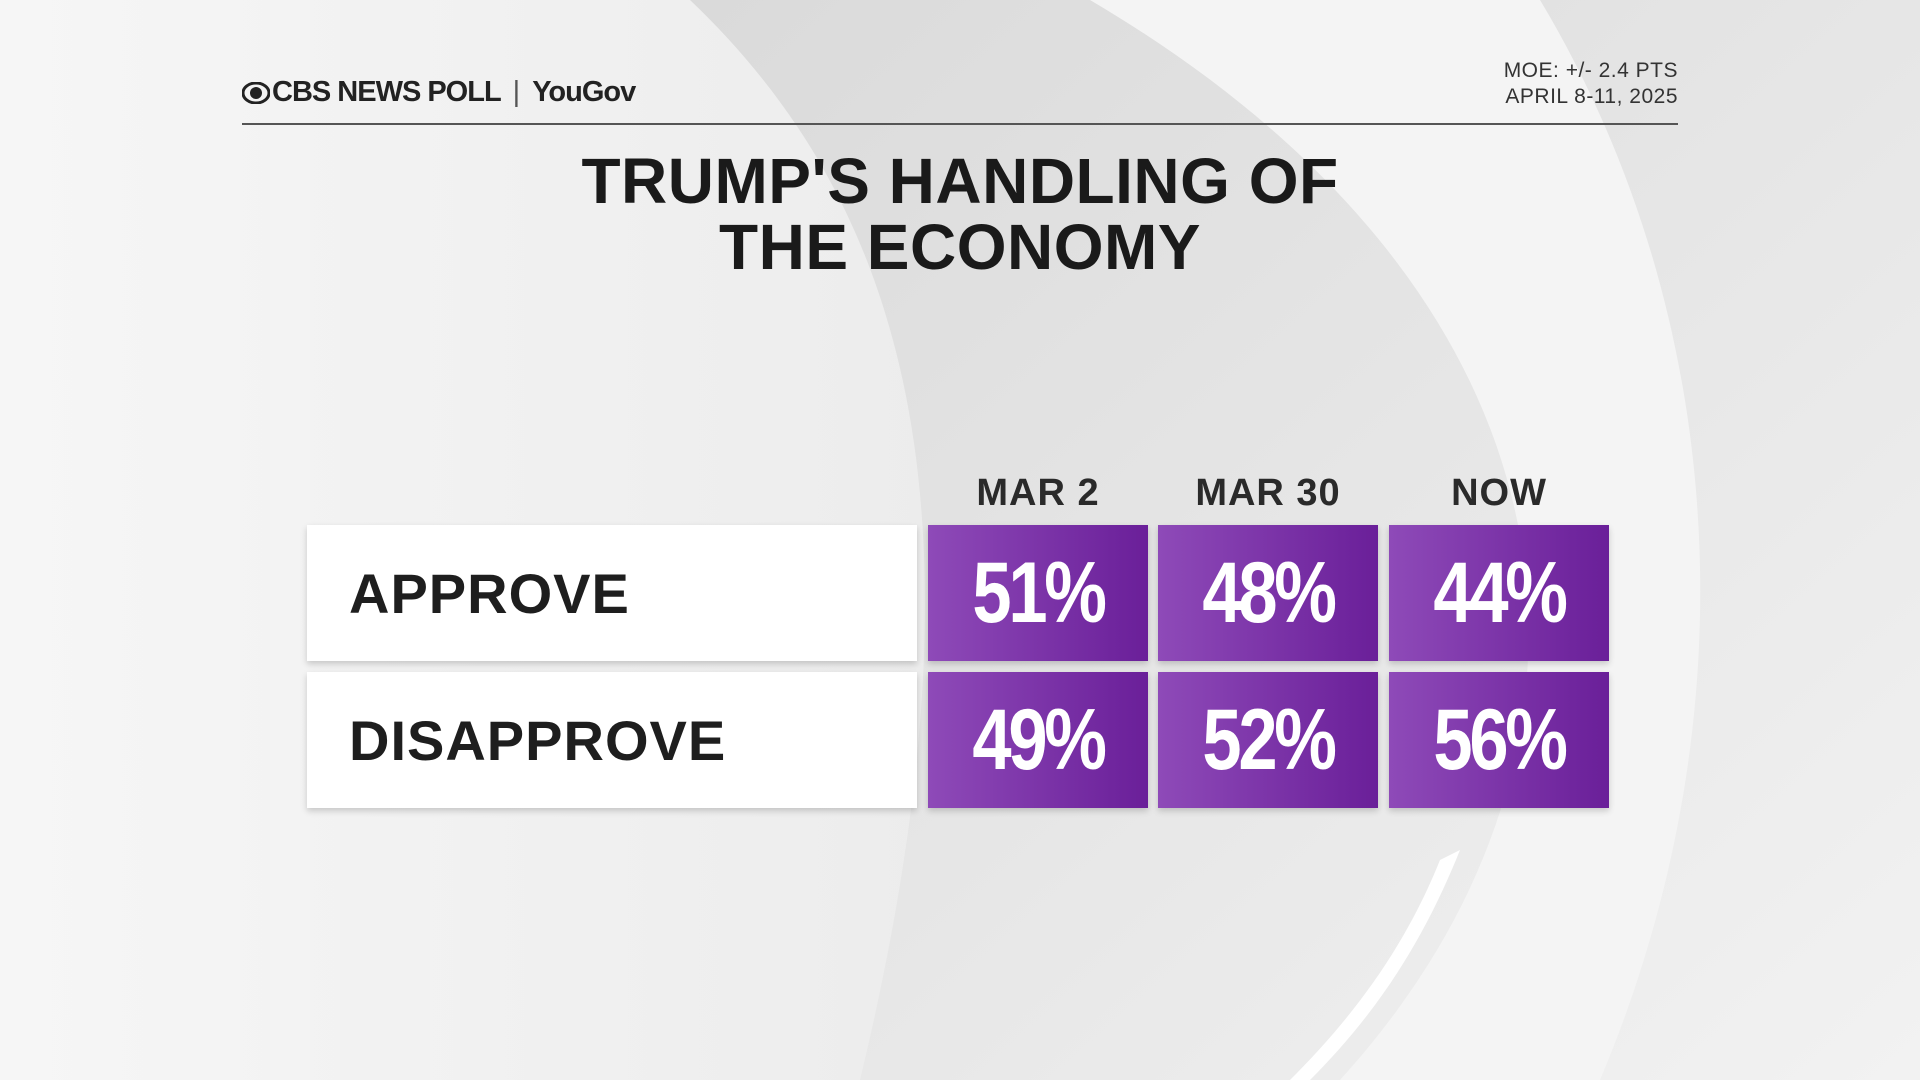  Describe the element at coordinates (1591, 84) in the screenshot. I see `poll-info: MOE: +/- 2.4 PTS APRIL 8-11, 2025` at that location.